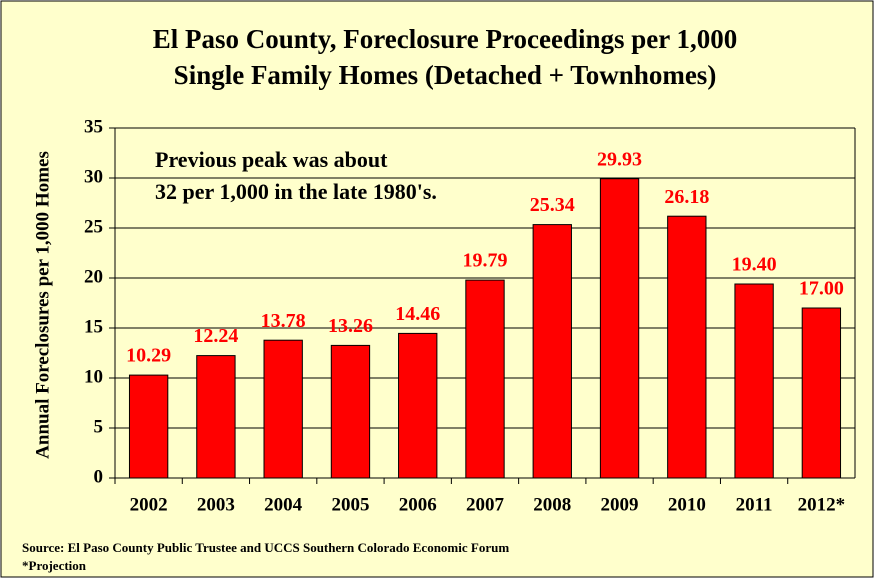 The image size is (874, 578). What do you see at coordinates (93, 126) in the screenshot?
I see `y-tick-label: 35` at bounding box center [93, 126].